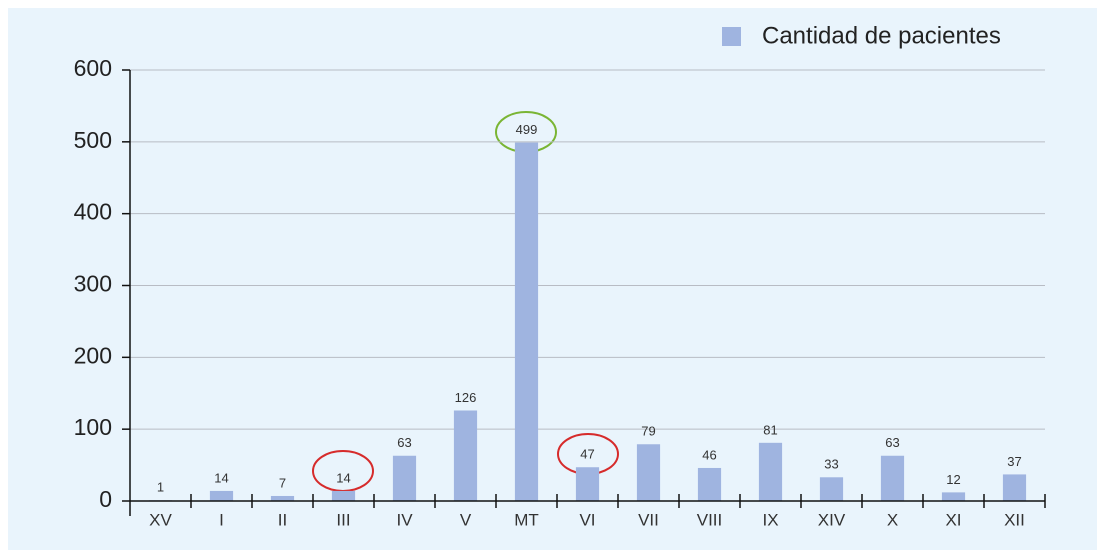 Image resolution: width=1105 pixels, height=558 pixels. Describe the element at coordinates (105, 499) in the screenshot. I see `y-tick-label: 0` at that location.